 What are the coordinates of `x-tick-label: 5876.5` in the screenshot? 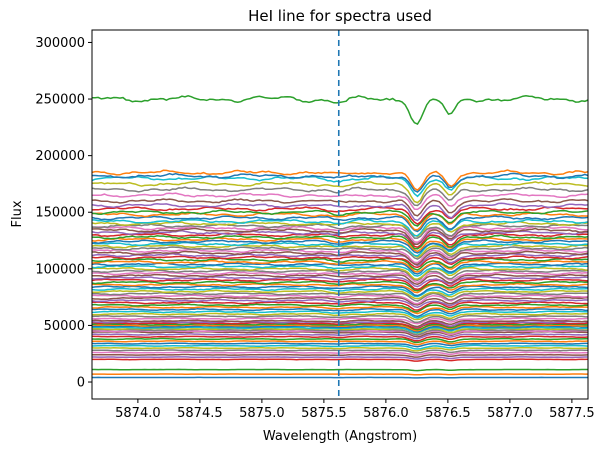 It's located at (448, 413).